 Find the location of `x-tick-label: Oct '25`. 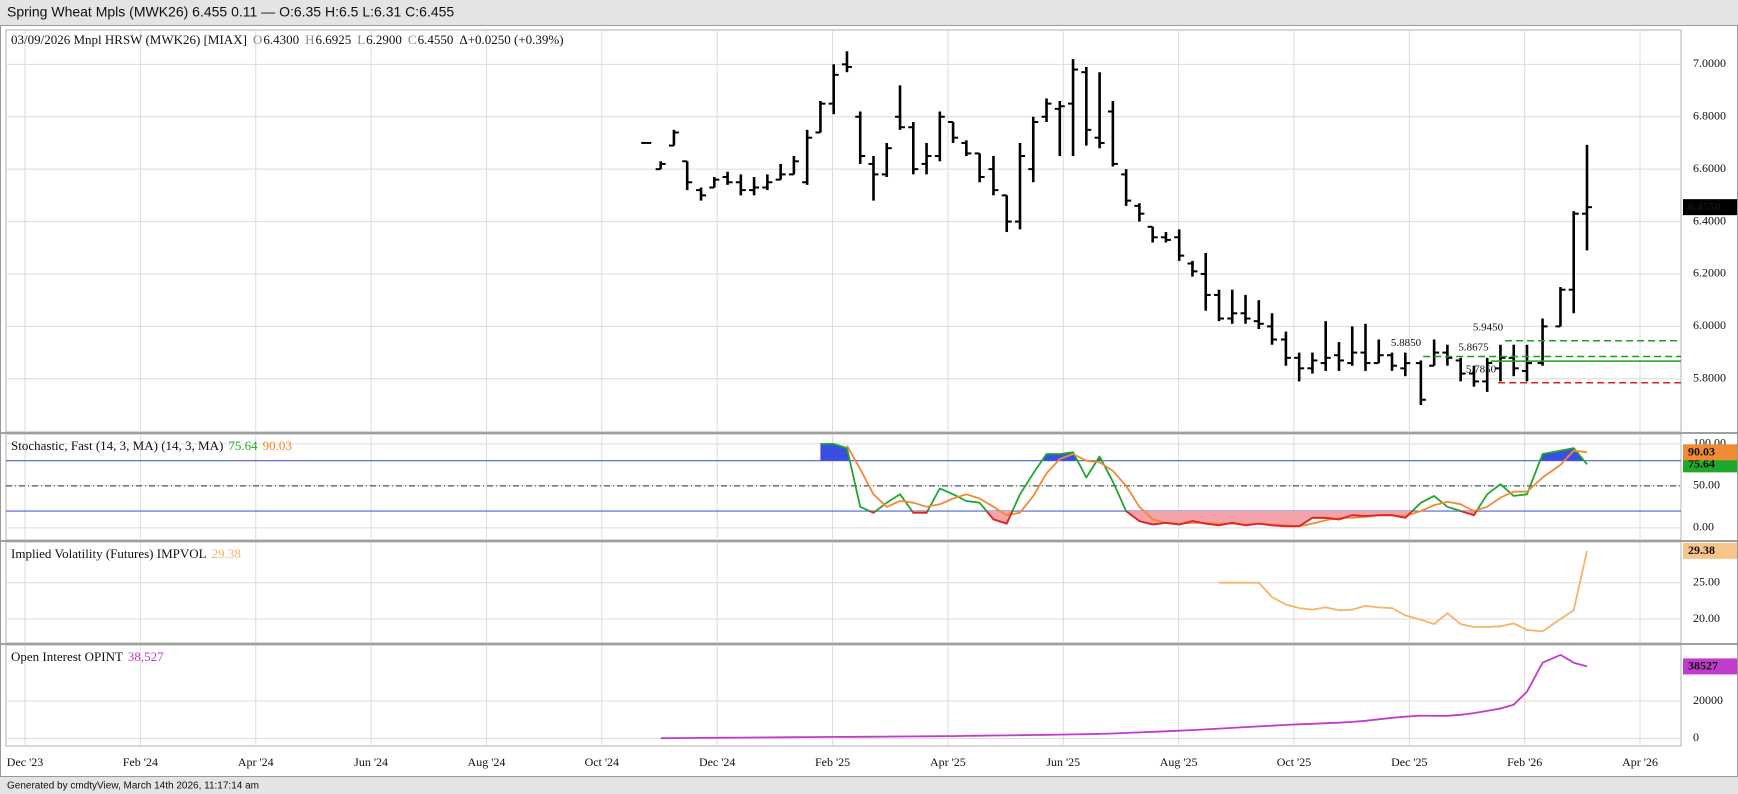

x-tick-label: Oct '25 is located at coordinates (1294, 762).